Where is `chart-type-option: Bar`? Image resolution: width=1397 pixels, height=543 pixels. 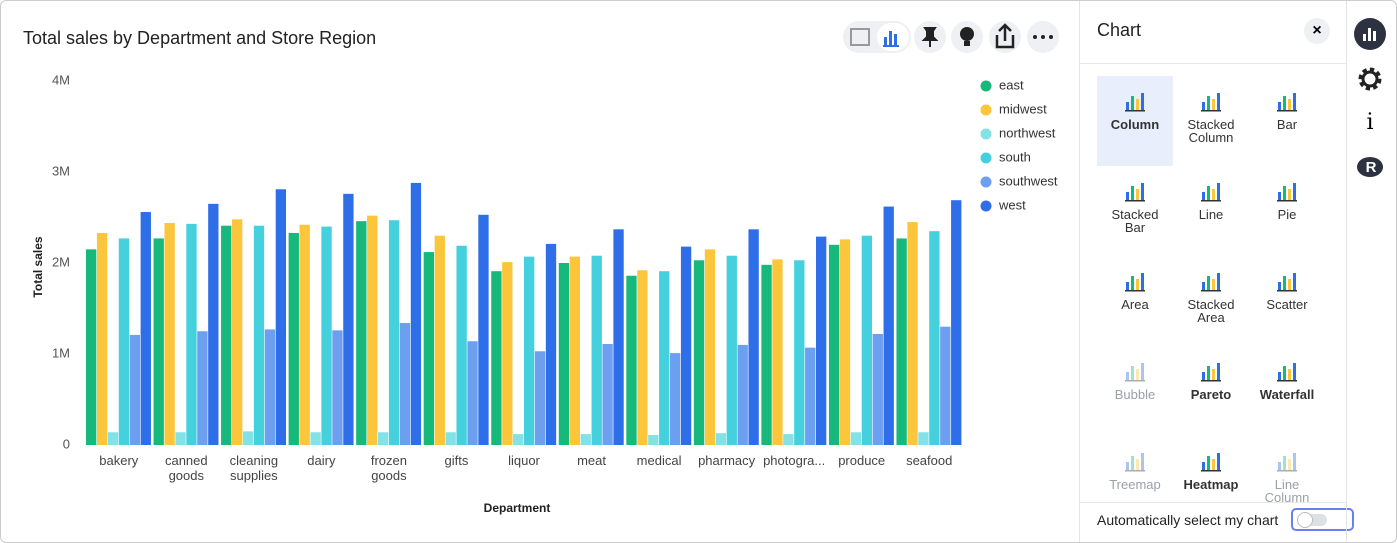 chart-type-option: Bar is located at coordinates (1287, 121).